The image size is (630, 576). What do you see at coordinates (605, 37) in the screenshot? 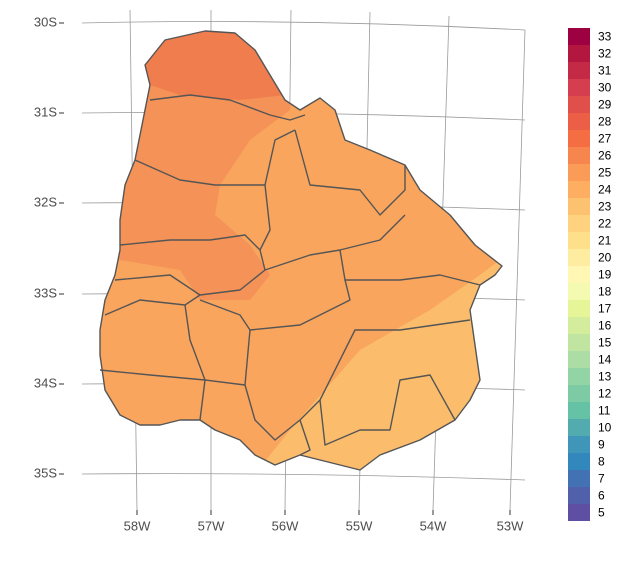
I see `legend-label: 33` at bounding box center [605, 37].